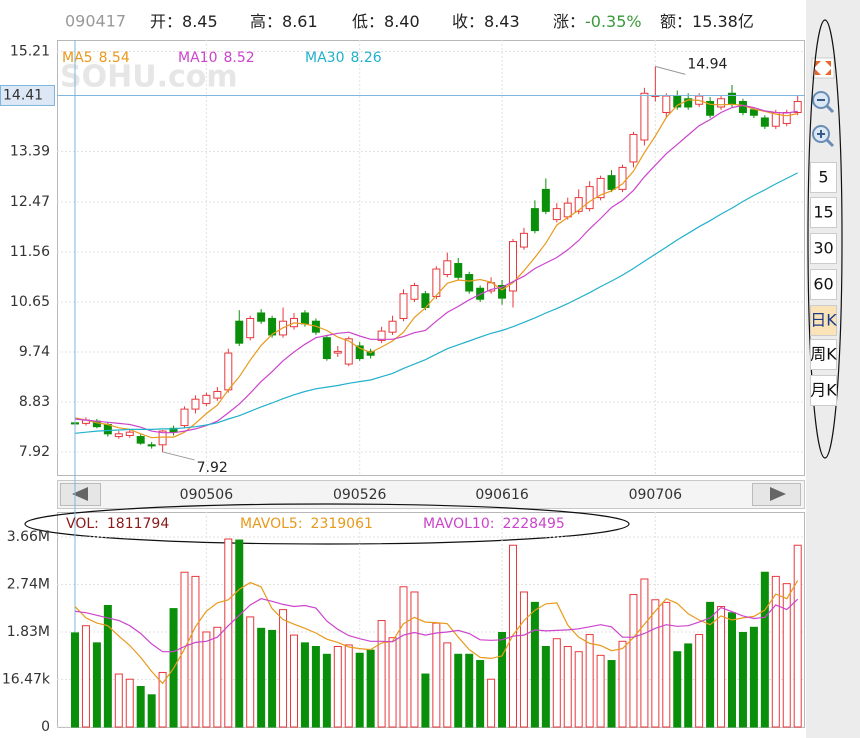 The image size is (860, 738). I want to click on header-label: 涨：, so click(569, 21).